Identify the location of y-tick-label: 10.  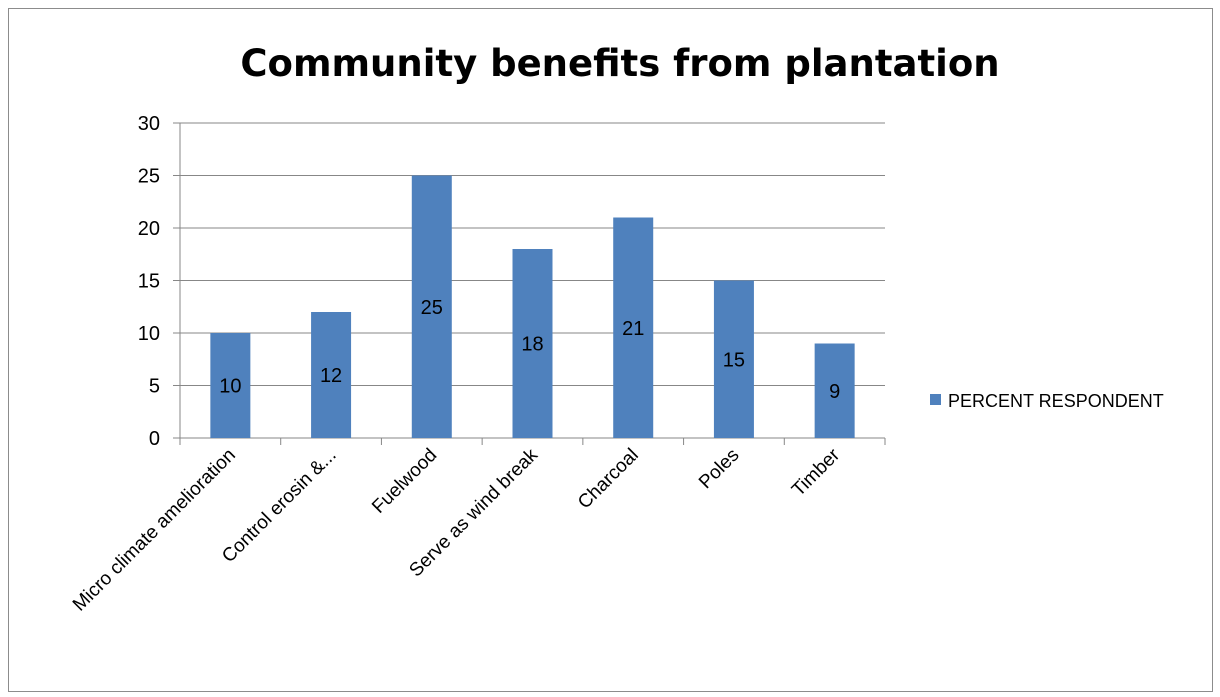
(149, 334).